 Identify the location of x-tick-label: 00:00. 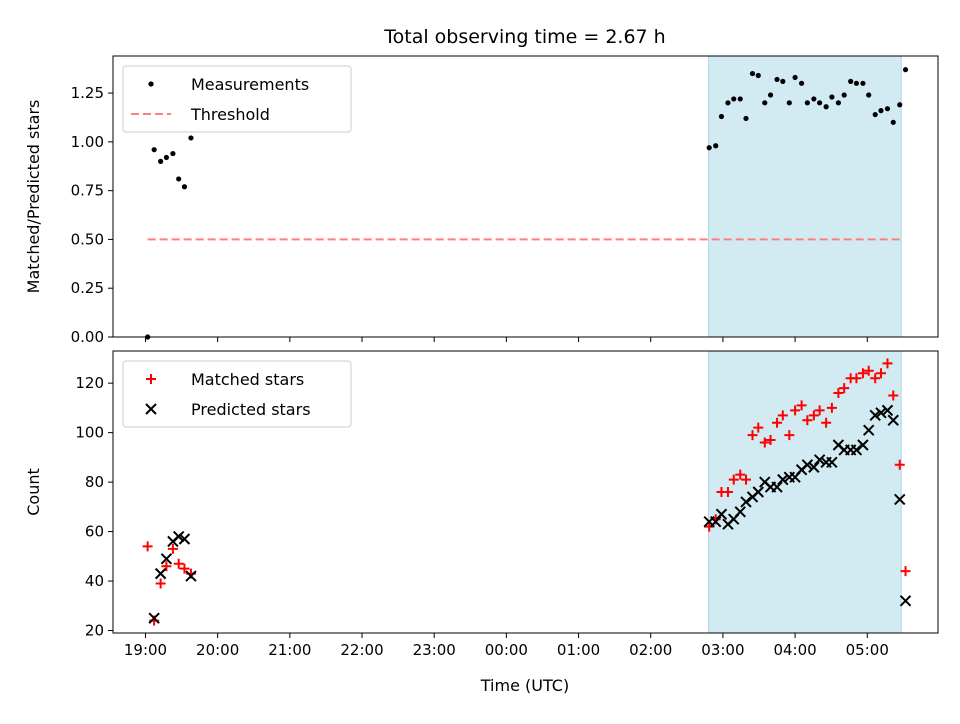
(506, 650).